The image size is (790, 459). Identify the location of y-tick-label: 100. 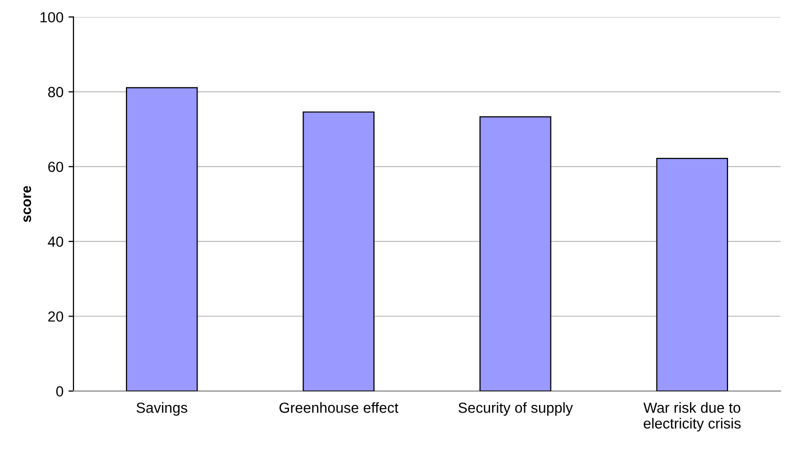
(52, 17).